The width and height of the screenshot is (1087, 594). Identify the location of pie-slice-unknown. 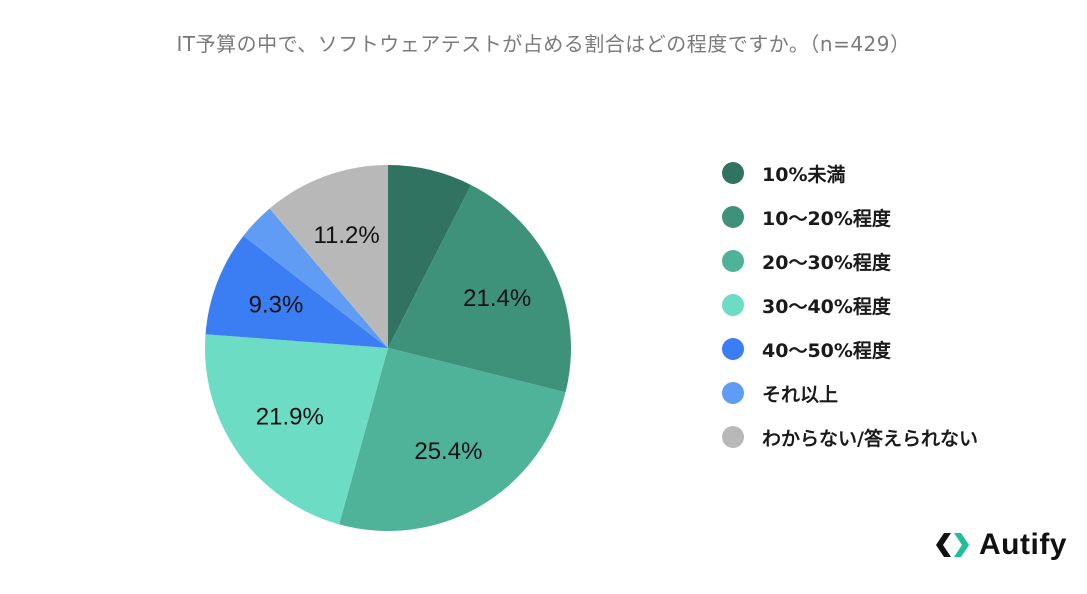
(328, 256).